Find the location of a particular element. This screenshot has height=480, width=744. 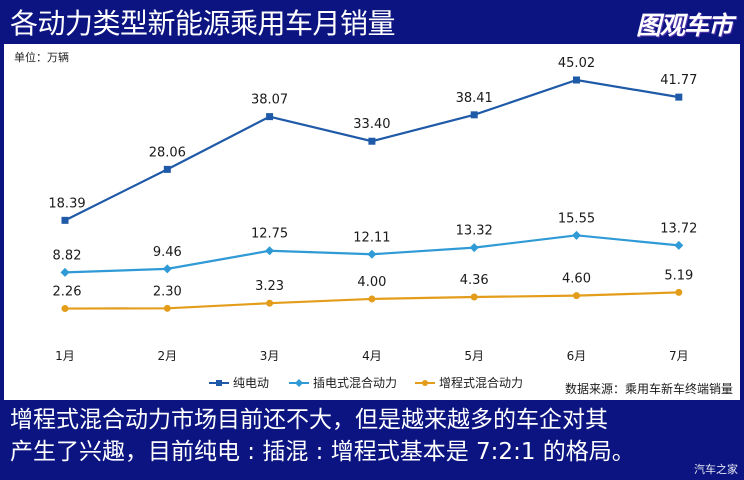

source-note: 数据来源：乘用车新车终端销量 is located at coordinates (649, 388).